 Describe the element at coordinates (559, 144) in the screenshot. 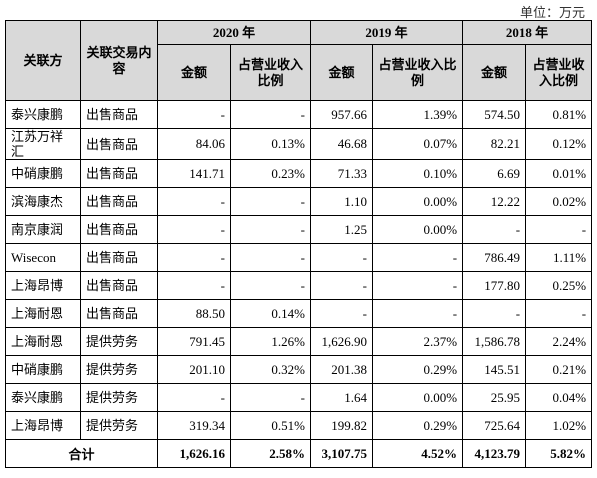

I see `number-cell: 0.12%` at that location.